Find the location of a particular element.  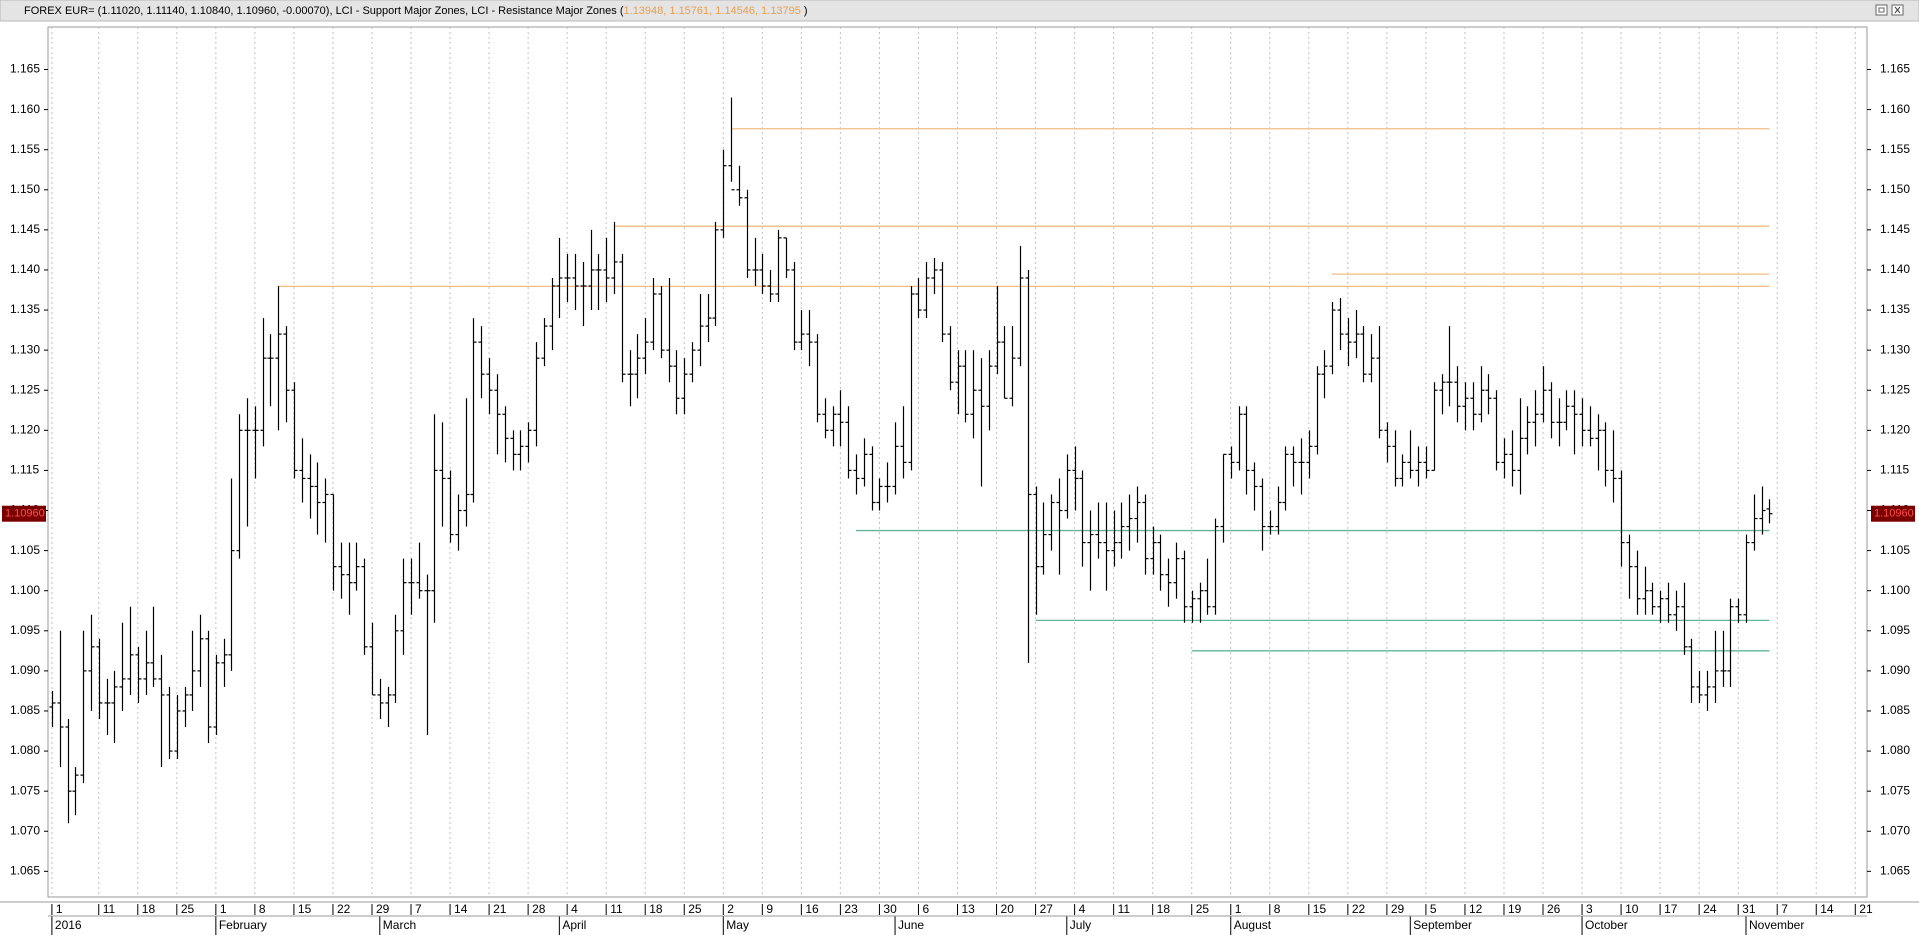

y-tick-label: 1.105 is located at coordinates (25, 550).